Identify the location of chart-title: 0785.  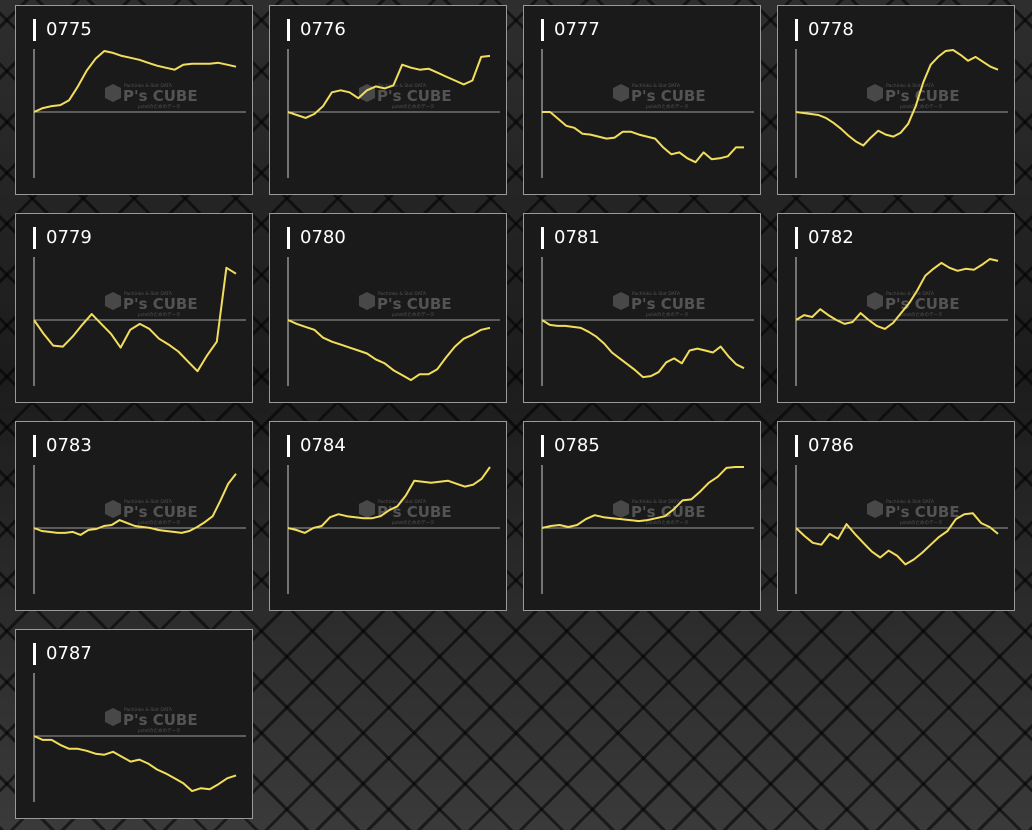
(570, 446).